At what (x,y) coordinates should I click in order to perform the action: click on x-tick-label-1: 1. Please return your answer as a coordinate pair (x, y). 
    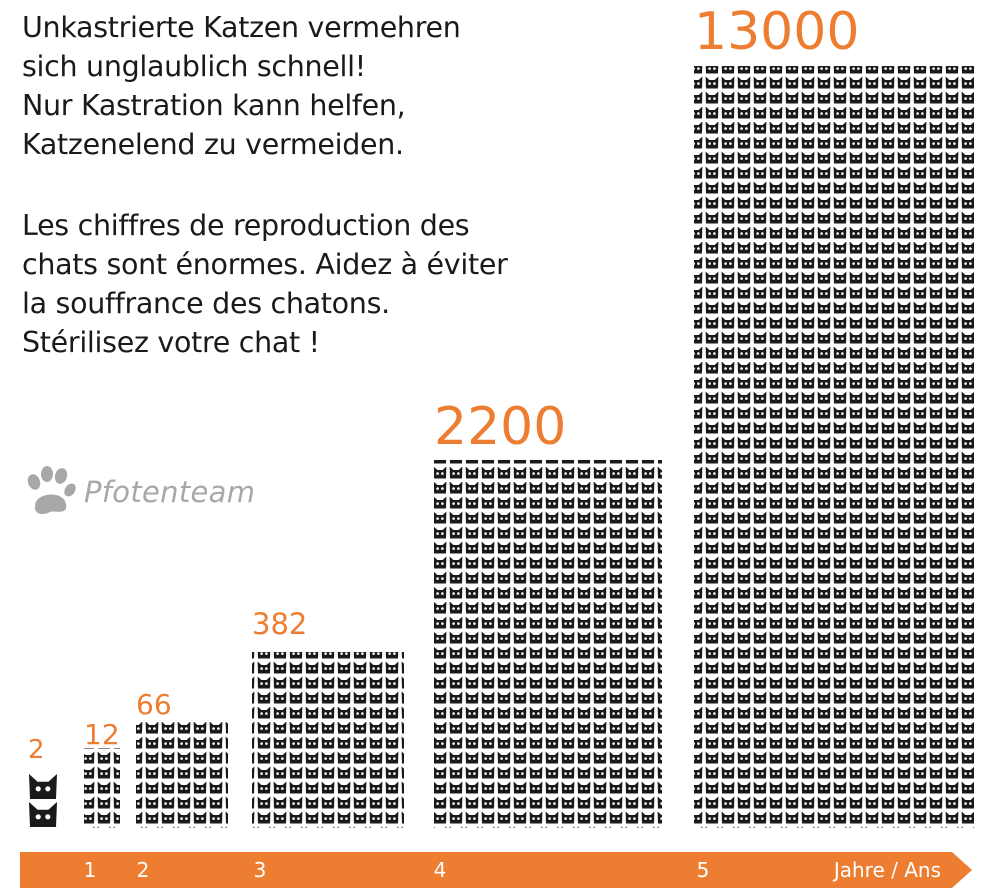
    Looking at the image, I should click on (90, 870).